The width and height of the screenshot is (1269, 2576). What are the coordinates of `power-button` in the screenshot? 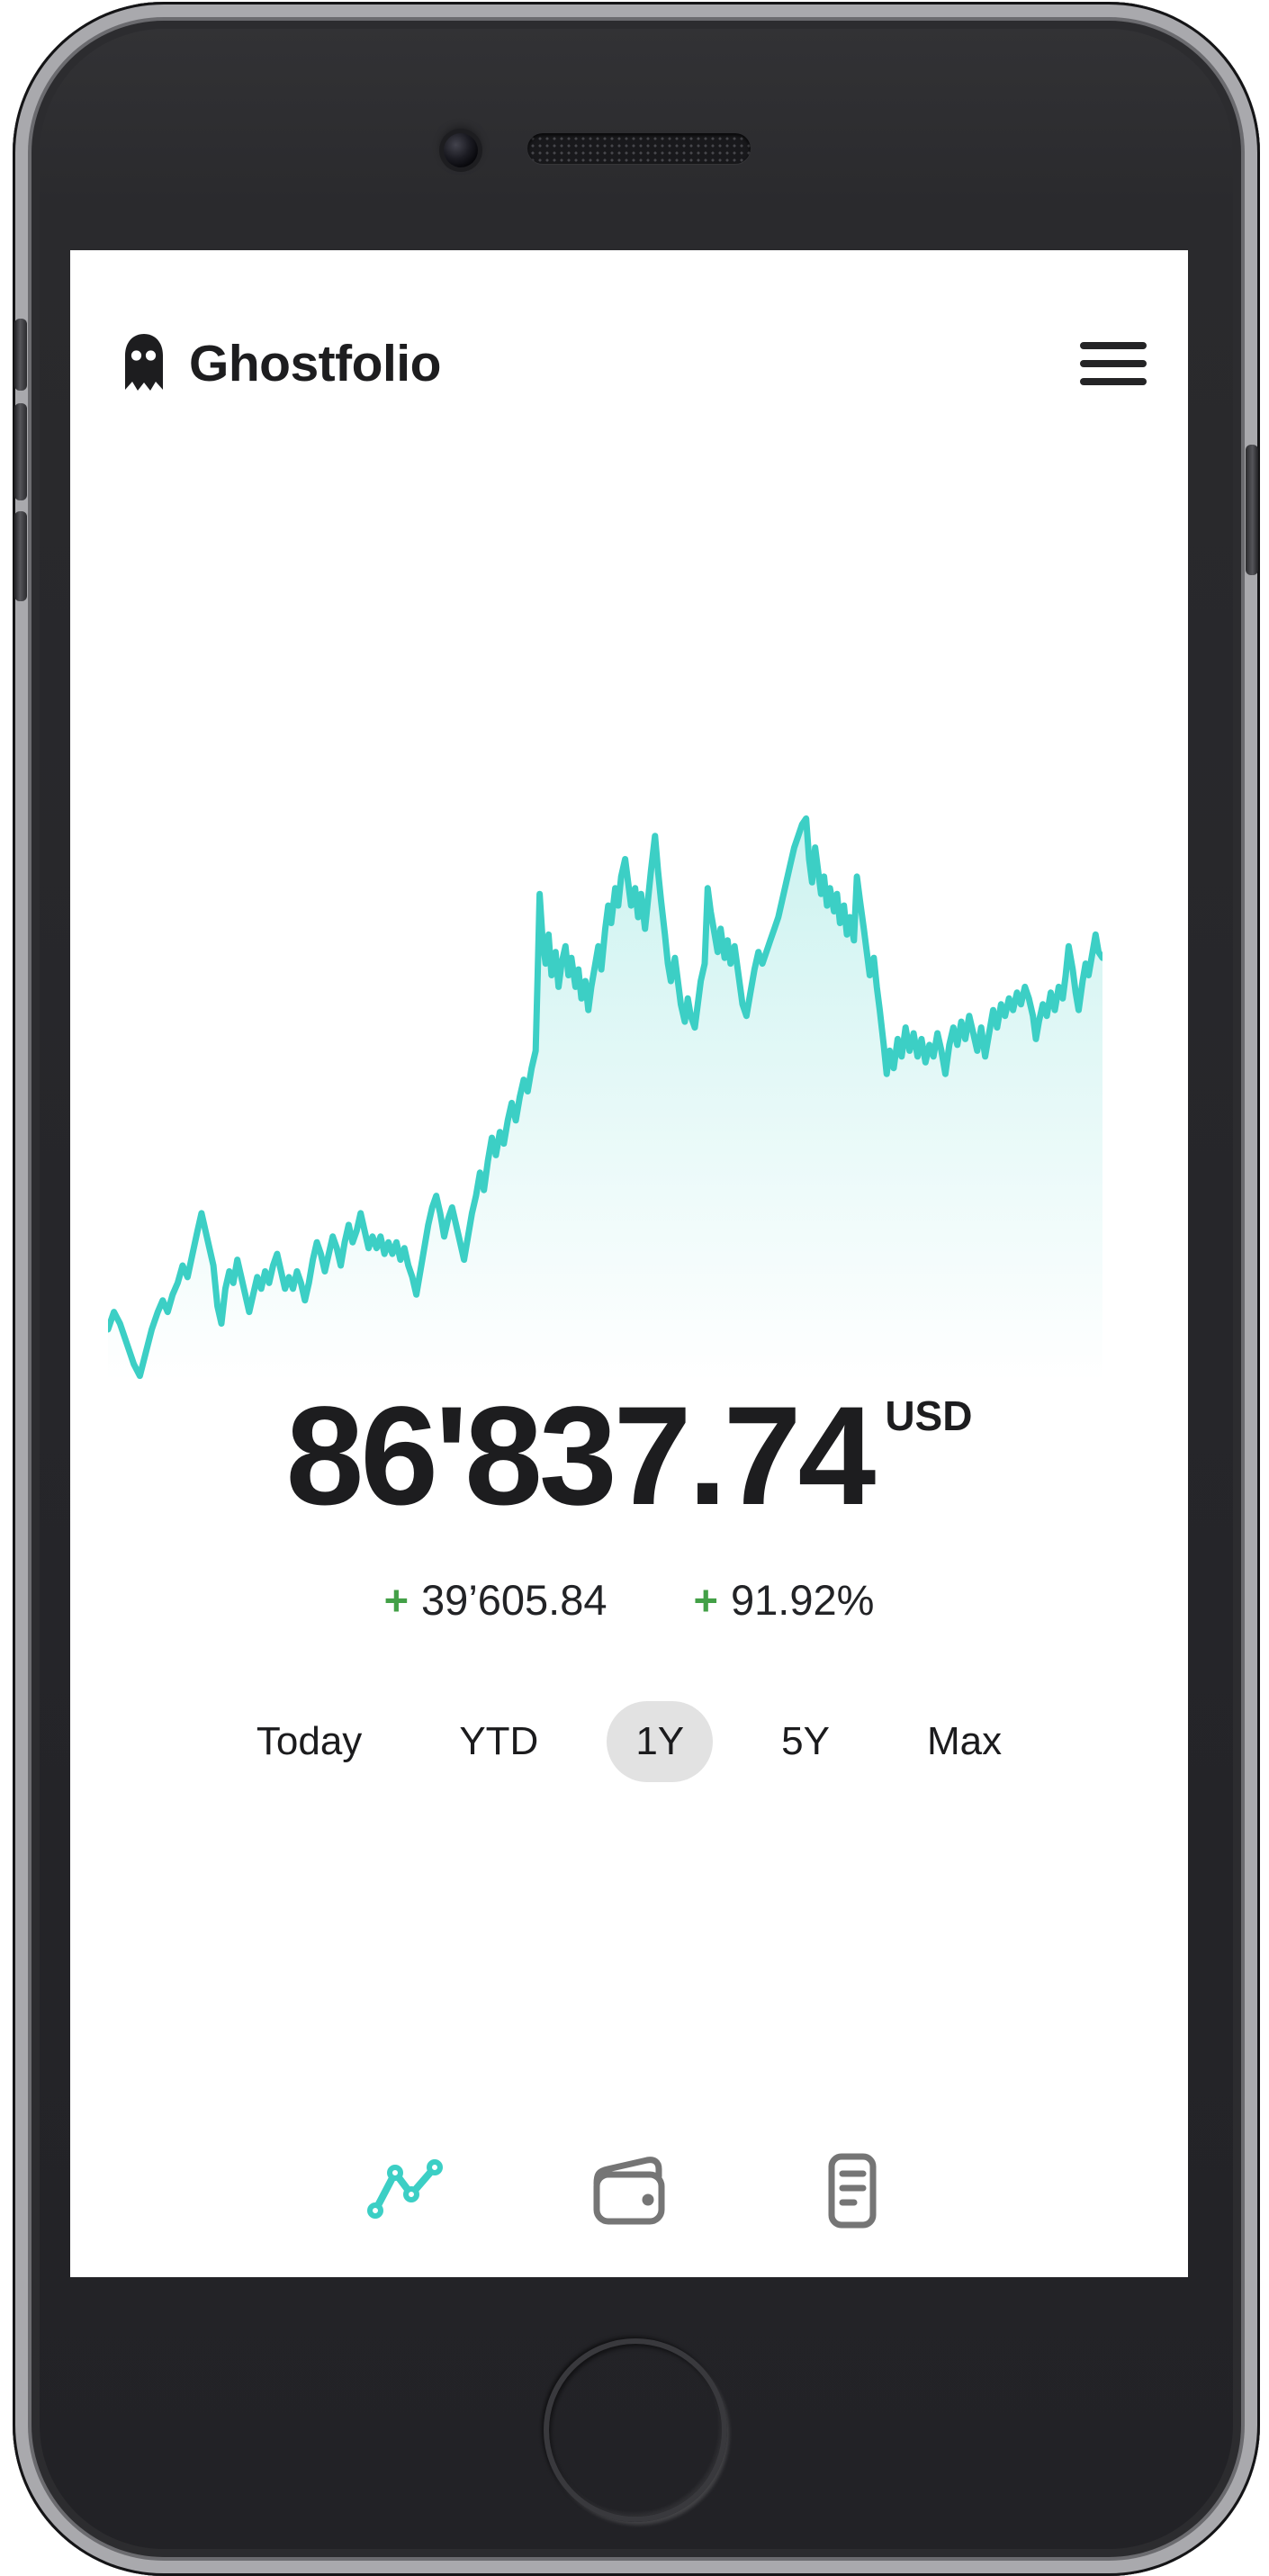 It's located at (1252, 510).